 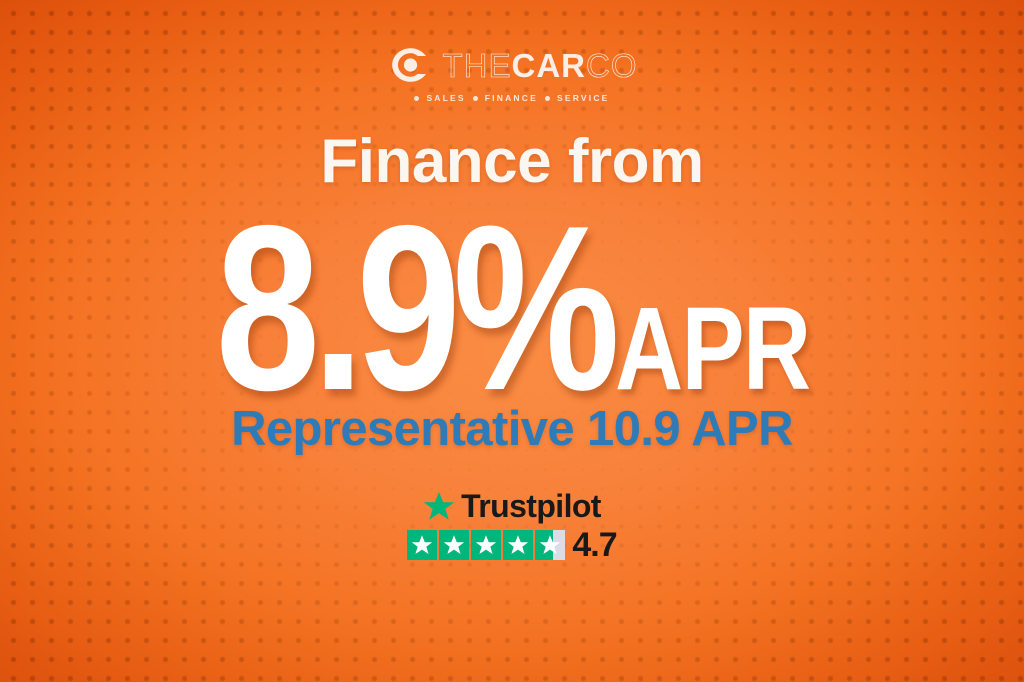 I want to click on trustpilot-logo: Trustpilot, so click(x=512, y=506).